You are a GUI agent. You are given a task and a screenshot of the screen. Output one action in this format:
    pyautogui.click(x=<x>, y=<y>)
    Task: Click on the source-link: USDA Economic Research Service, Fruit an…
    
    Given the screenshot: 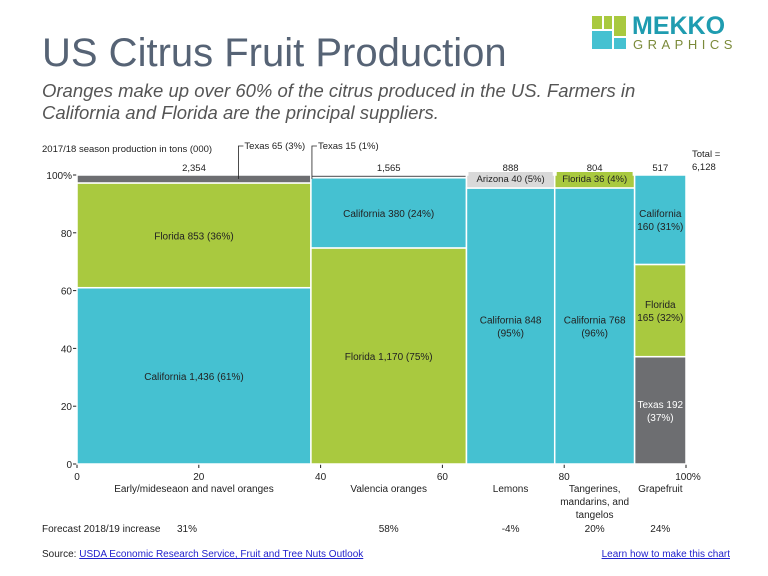 What is the action you would take?
    pyautogui.click(x=221, y=554)
    